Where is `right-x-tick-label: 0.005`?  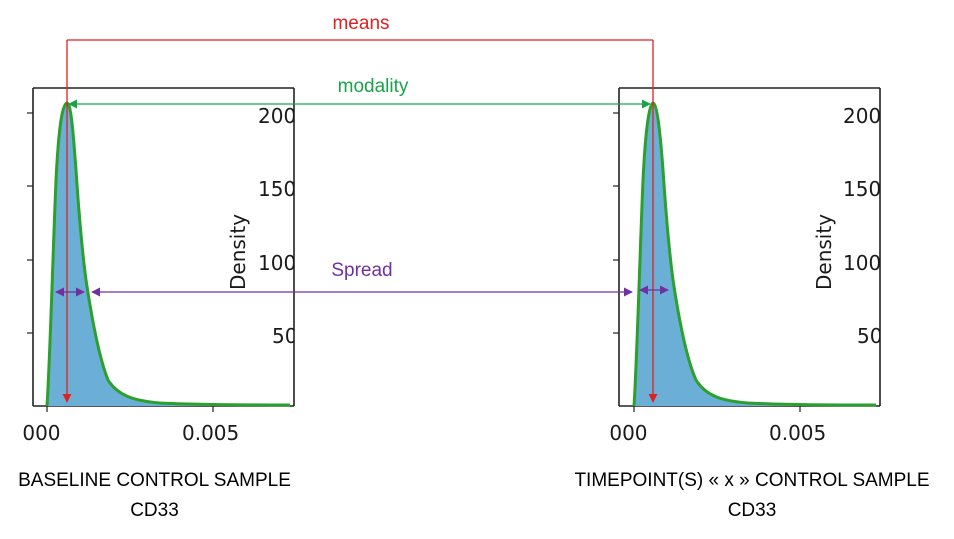 right-x-tick-label: 0.005 is located at coordinates (797, 433).